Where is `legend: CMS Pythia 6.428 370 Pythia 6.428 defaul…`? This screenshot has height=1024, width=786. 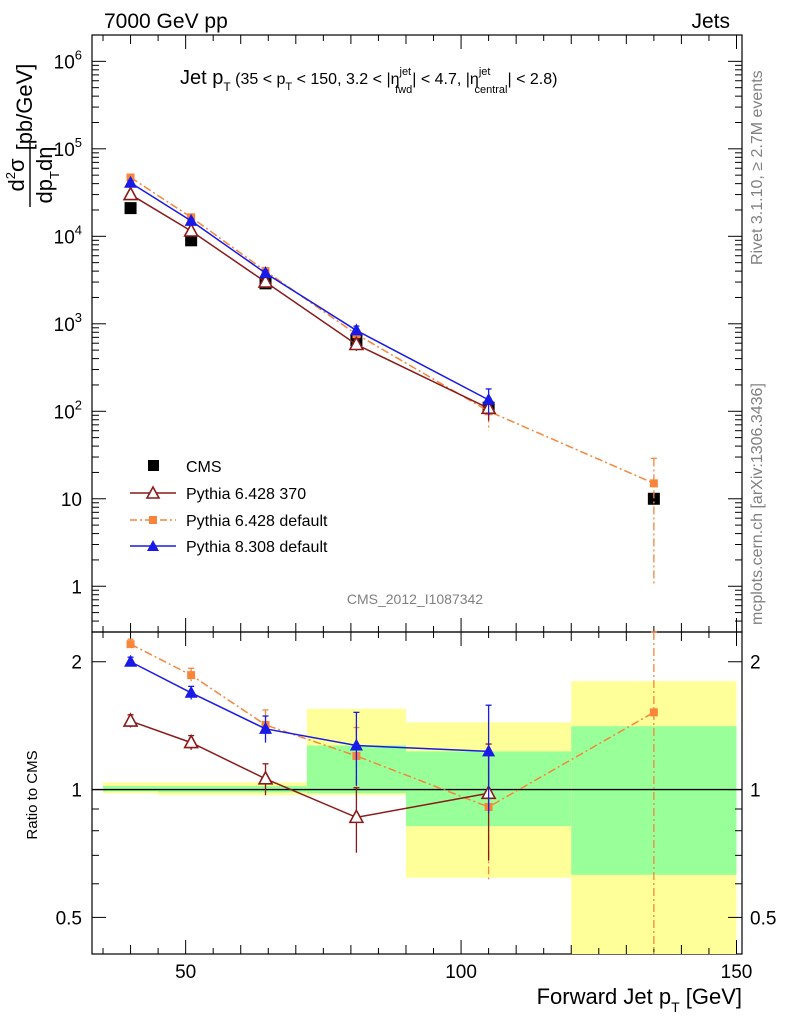 legend: CMS Pythia 6.428 370 Pythia 6.428 defaul… is located at coordinates (229, 507).